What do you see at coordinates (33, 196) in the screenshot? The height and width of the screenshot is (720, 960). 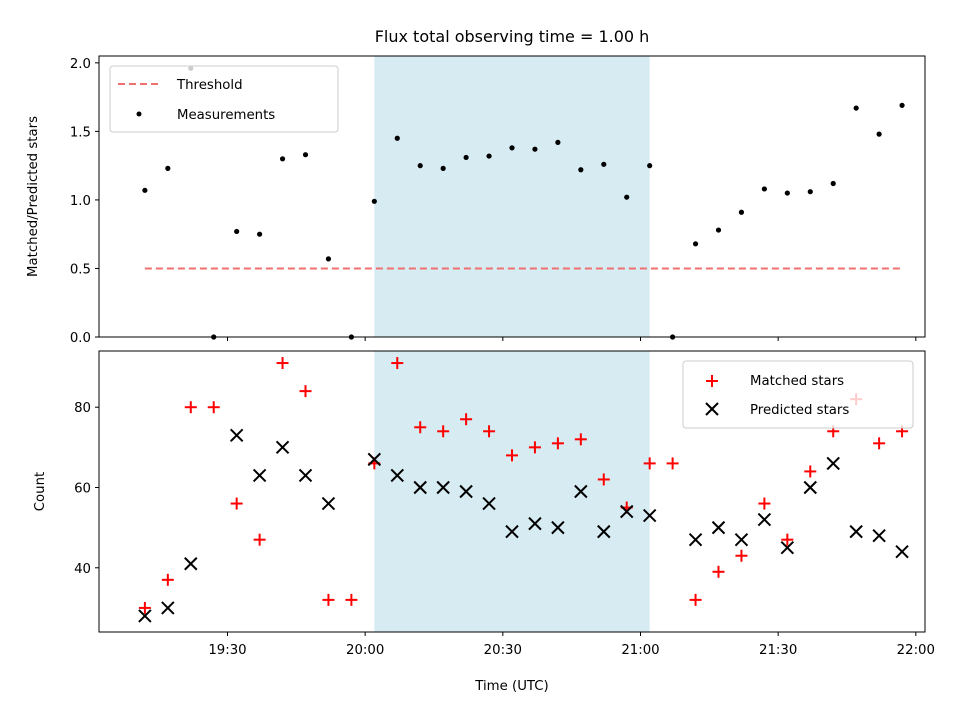 I see `top-y-axis-label: Matched/Predicted stars` at bounding box center [33, 196].